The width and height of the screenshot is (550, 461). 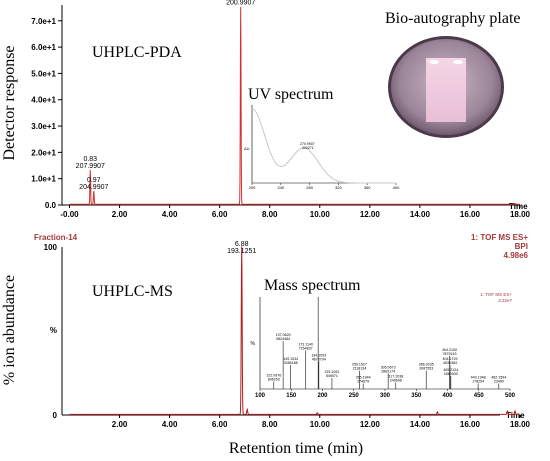 What do you see at coordinates (479, 396) in the screenshot?
I see `mass-x-tick-label: 450` at bounding box center [479, 396].